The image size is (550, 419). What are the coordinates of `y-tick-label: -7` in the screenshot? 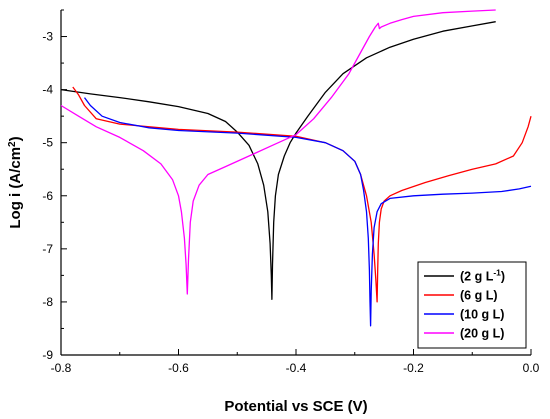 It's located at (47, 249).